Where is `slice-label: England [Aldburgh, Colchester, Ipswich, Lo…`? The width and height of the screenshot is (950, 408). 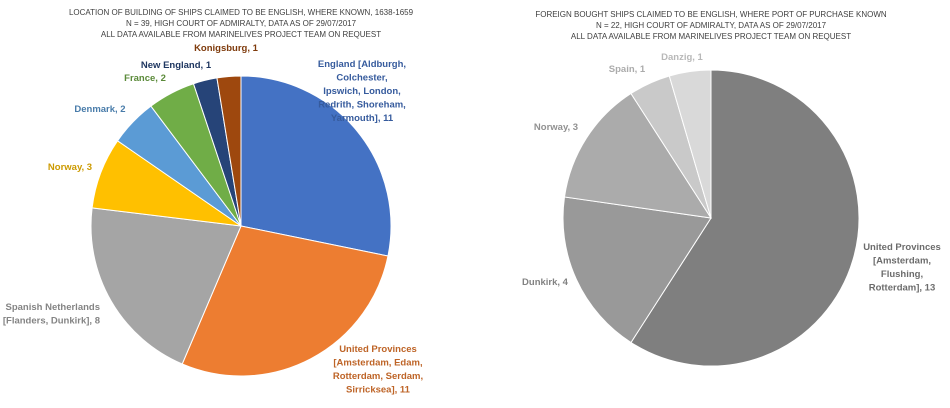
slice-label: England [Aldburgh, Colchester, Ipswich, Lo… is located at coordinates (362, 91).